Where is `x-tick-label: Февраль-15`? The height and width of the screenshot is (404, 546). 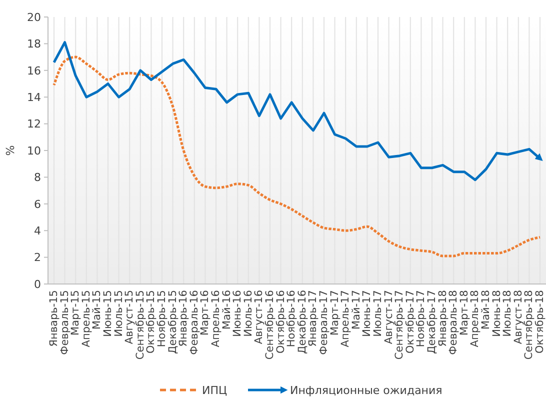
x-tick-label: Февраль-15 is located at coordinates (64, 322).